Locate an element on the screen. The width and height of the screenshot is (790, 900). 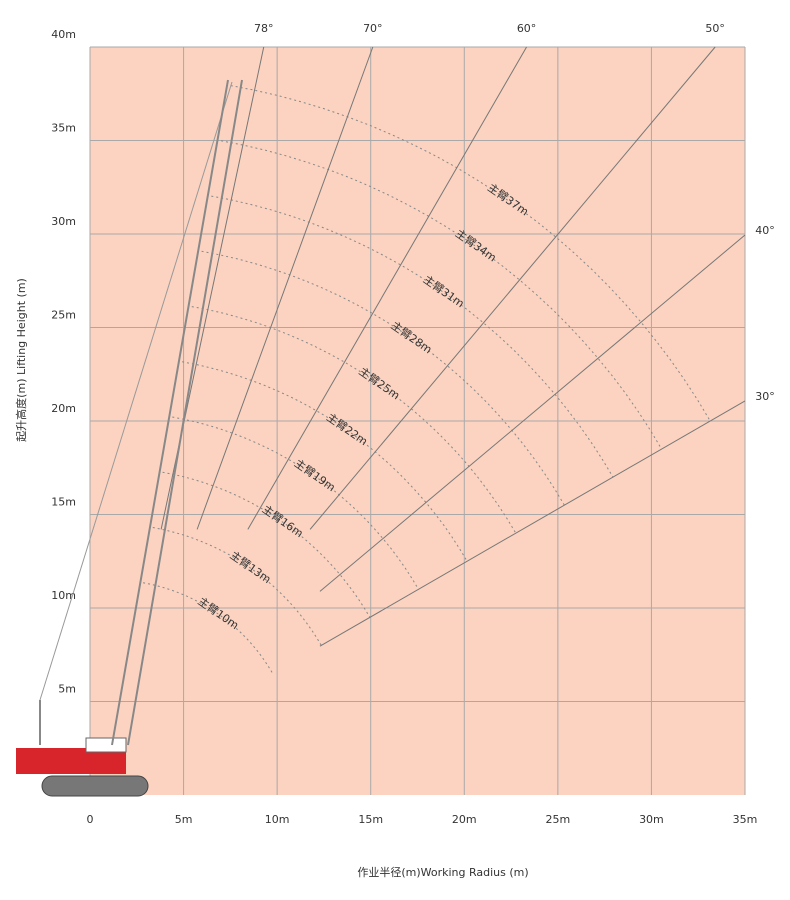
x-tick-label: 15m is located at coordinates (370, 819).